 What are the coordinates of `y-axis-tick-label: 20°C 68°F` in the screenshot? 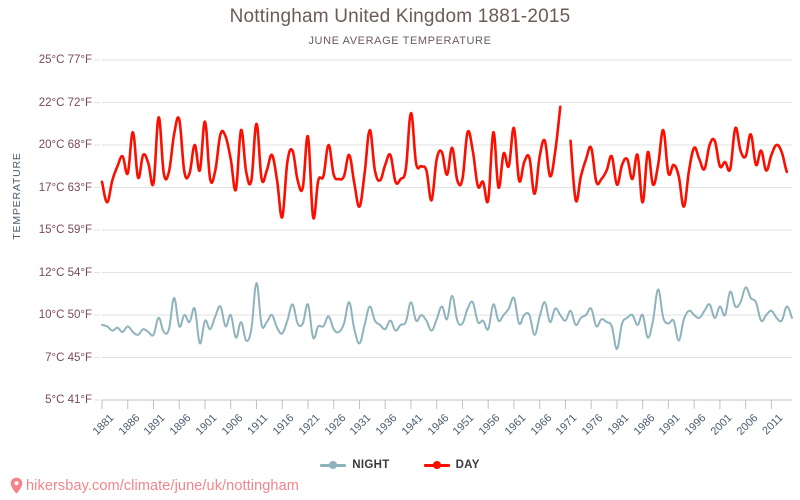 It's located at (65, 145).